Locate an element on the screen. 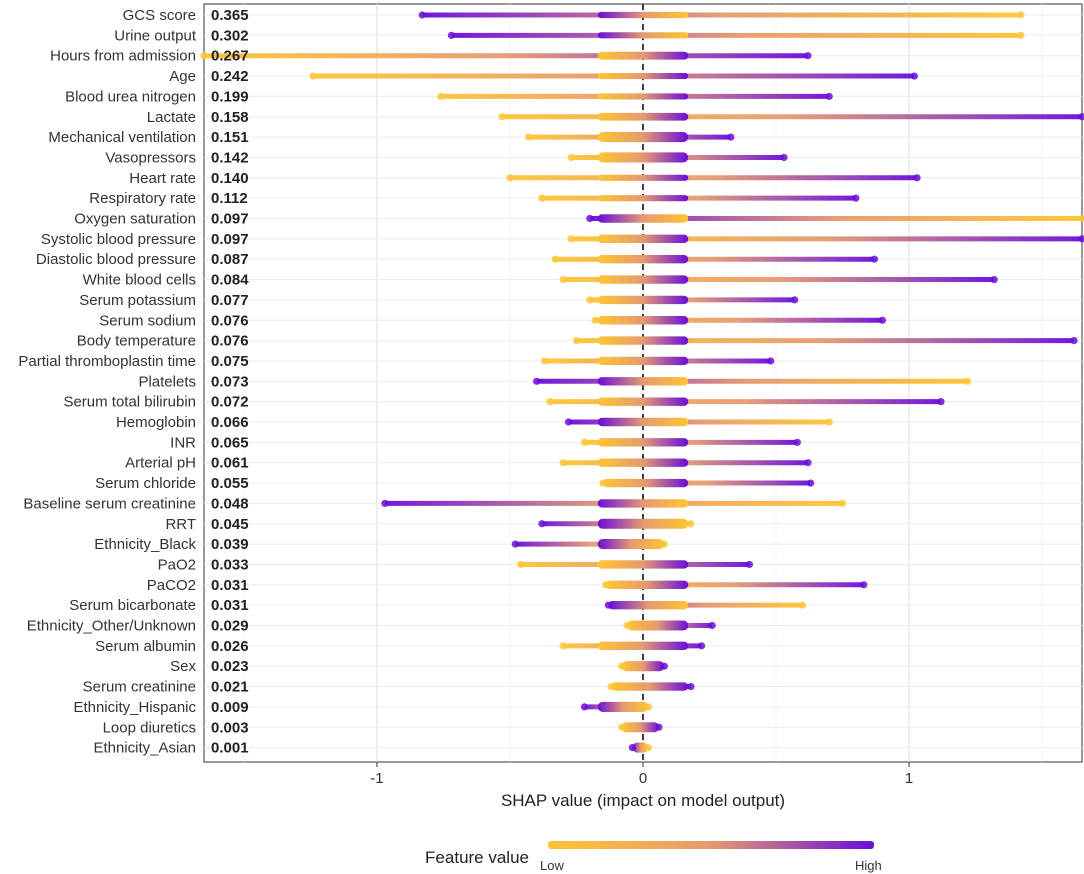 The height and width of the screenshot is (874, 1084). x-tick-label: 0 is located at coordinates (643, 778).